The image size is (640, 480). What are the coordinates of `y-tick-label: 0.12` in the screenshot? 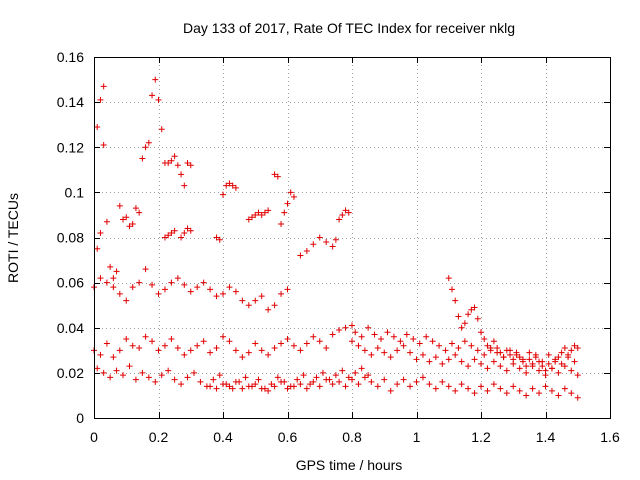 It's located at (70, 147).